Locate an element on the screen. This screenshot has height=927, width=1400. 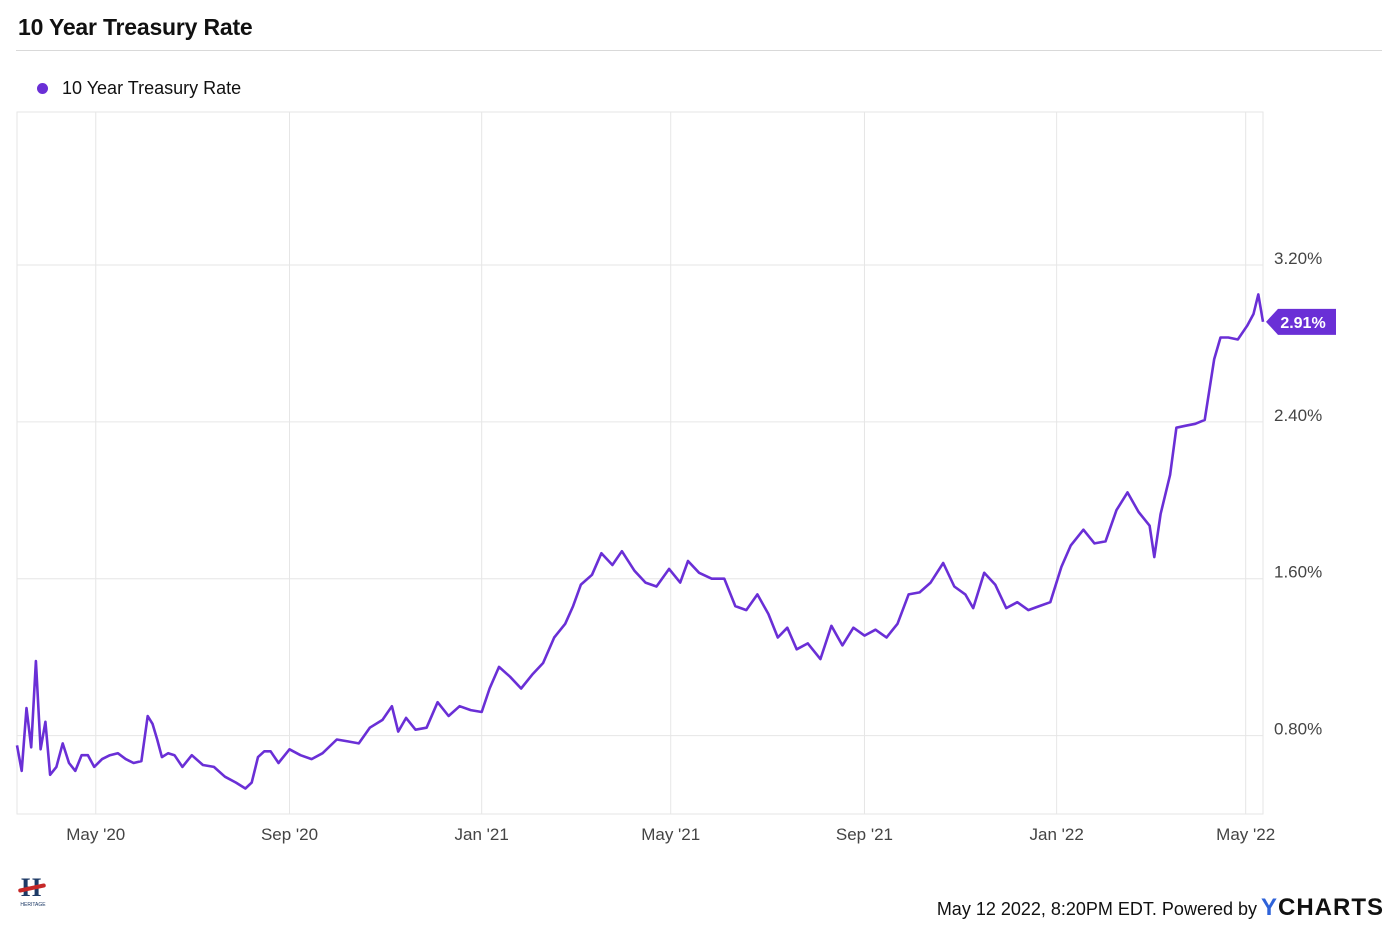
legend-marker-icon is located at coordinates (42, 88).